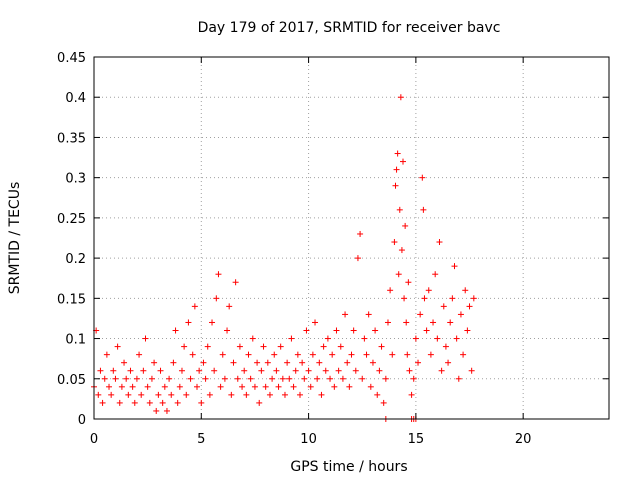 The image size is (640, 480). What do you see at coordinates (311, 439) in the screenshot?
I see `x-tick-labels: 0 5 10 15 20` at bounding box center [311, 439].